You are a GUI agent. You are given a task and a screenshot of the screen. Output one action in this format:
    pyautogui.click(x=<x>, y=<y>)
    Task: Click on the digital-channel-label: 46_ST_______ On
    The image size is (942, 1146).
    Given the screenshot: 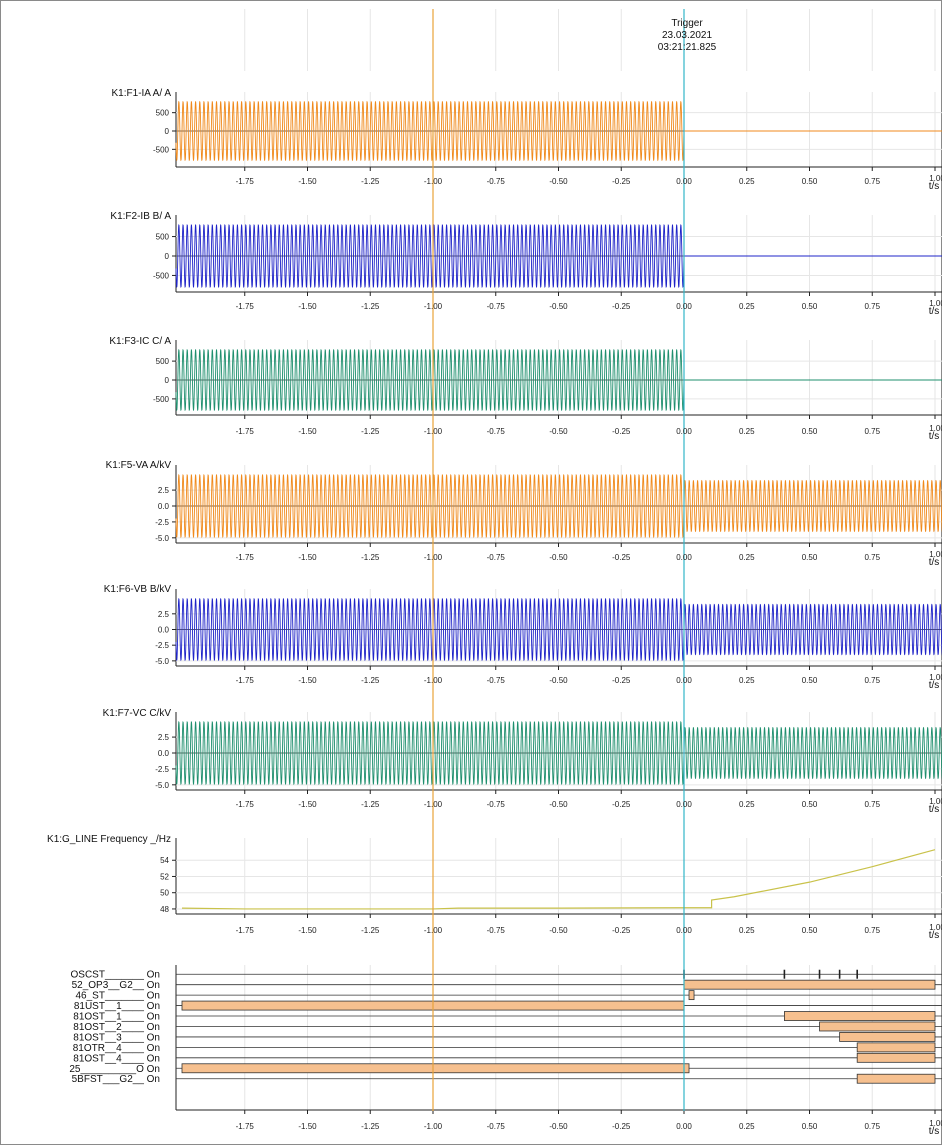 What is the action you would take?
    pyautogui.click(x=117, y=996)
    